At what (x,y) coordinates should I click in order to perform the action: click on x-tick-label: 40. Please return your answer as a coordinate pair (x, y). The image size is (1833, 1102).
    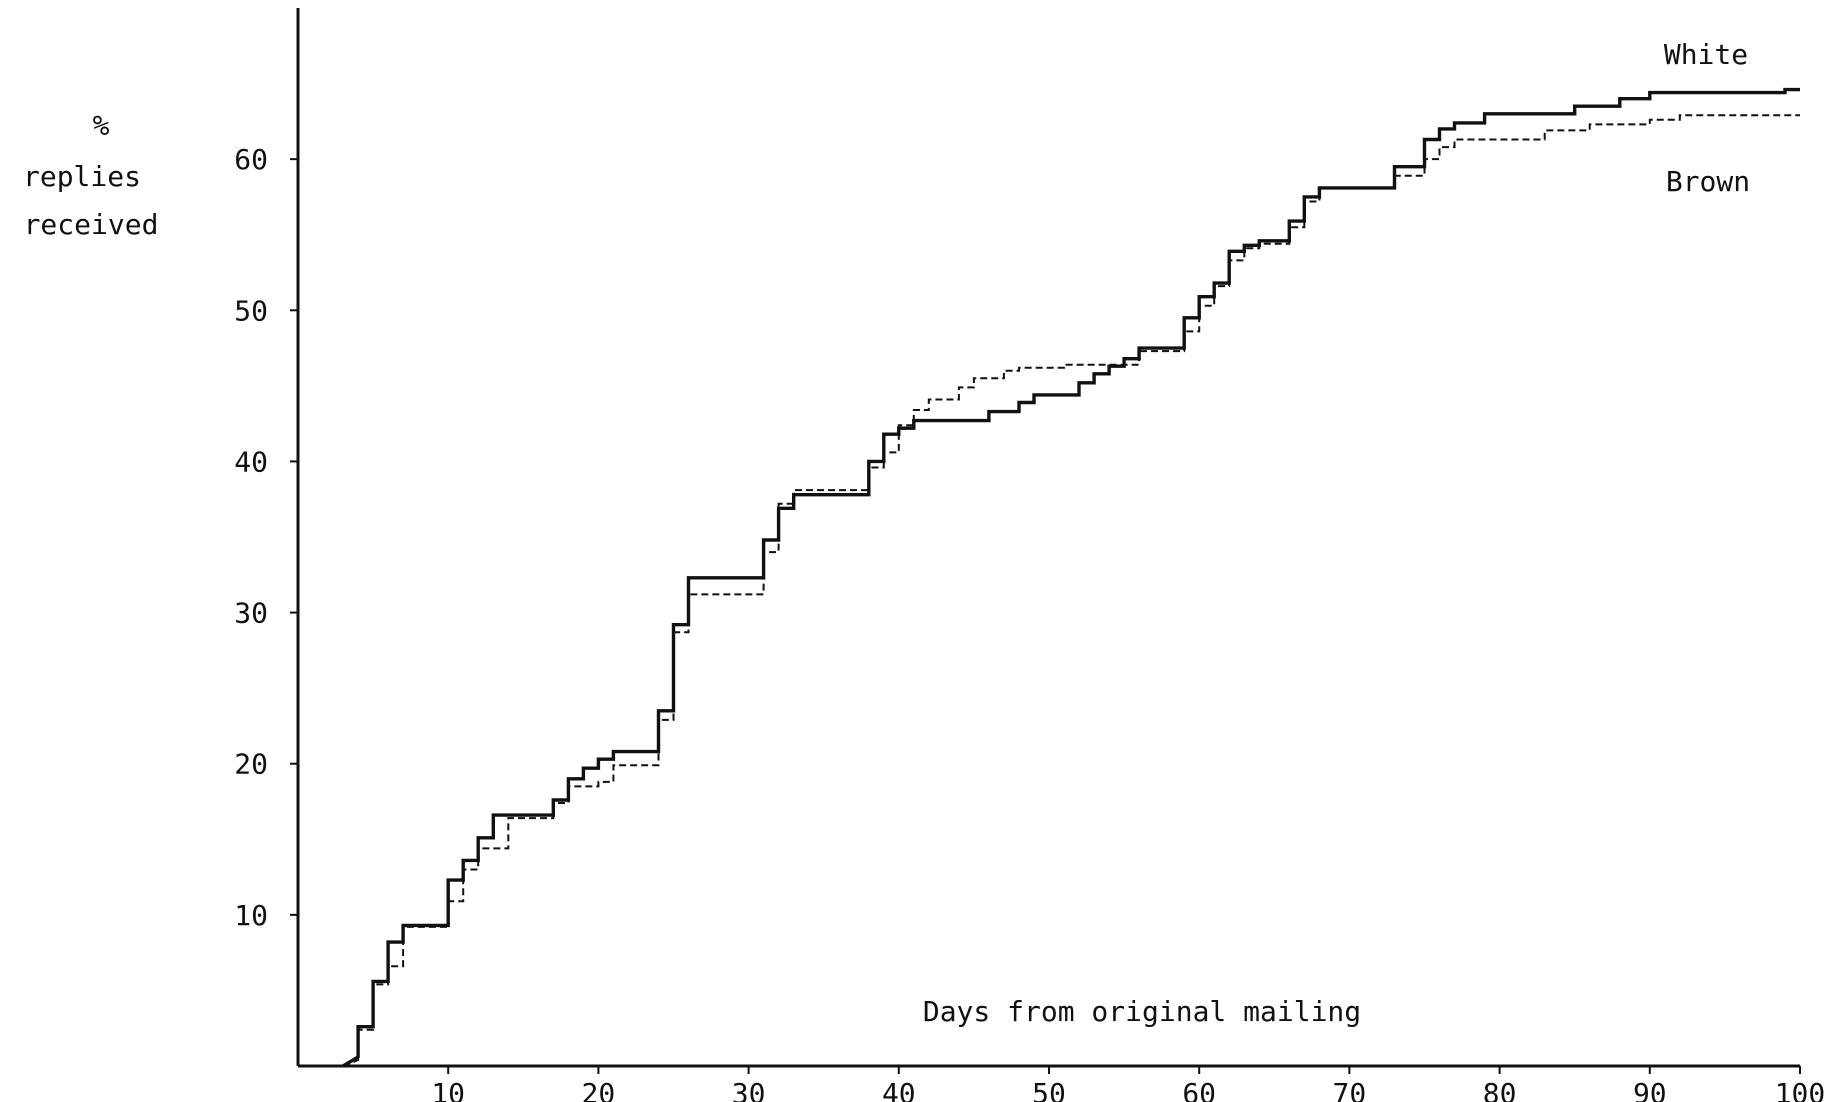
    Looking at the image, I should click on (899, 1089).